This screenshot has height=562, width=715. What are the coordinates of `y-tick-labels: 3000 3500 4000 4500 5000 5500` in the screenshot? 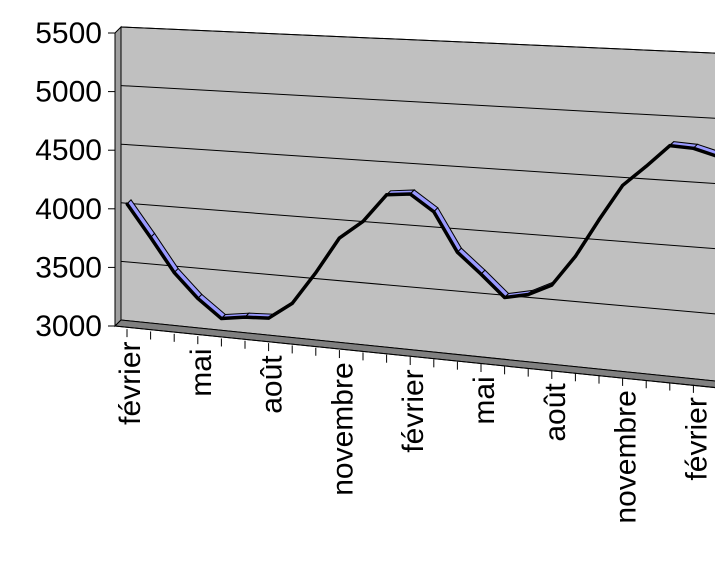 It's located at (68, 180).